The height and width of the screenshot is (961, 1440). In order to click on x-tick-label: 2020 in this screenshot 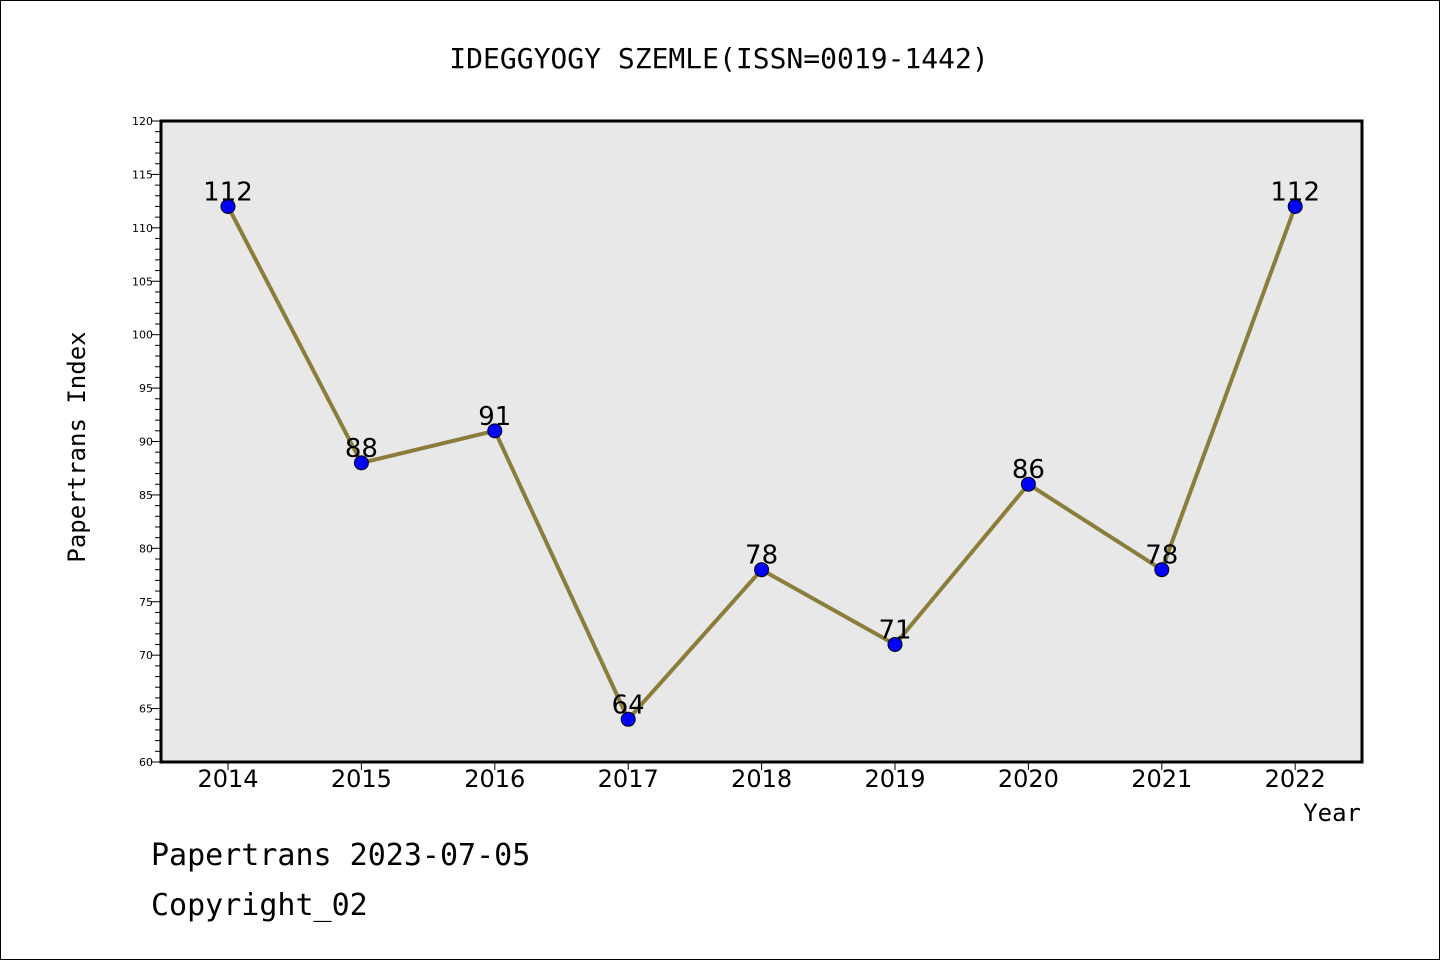, I will do `click(1028, 779)`.